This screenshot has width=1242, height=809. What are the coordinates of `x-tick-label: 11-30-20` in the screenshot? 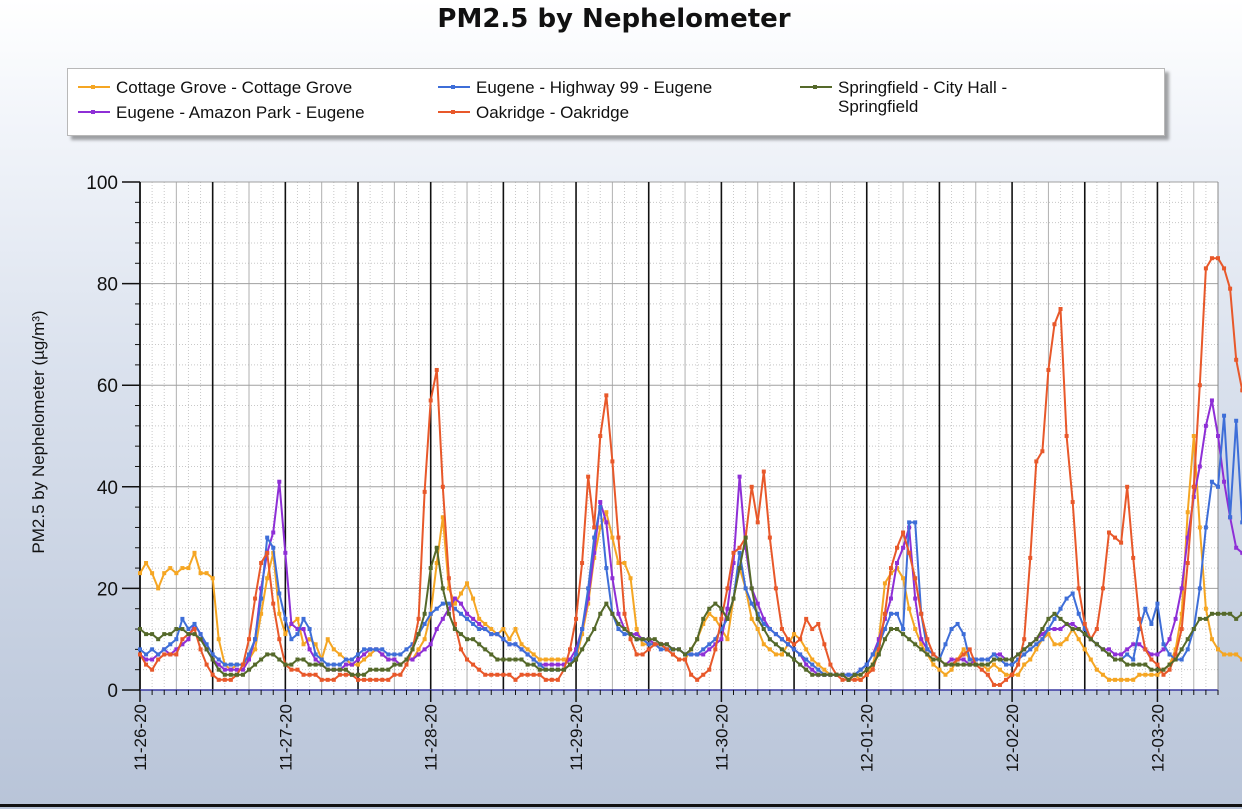 It's located at (721, 737).